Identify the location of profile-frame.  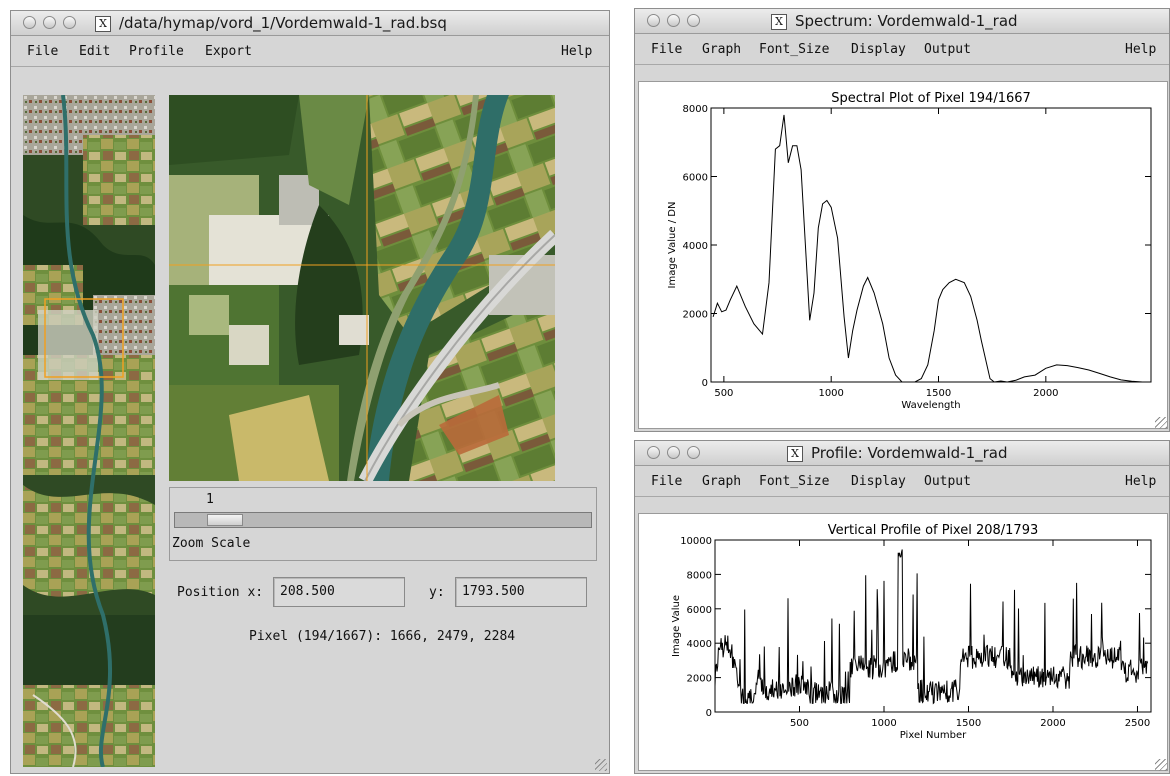
(933, 626).